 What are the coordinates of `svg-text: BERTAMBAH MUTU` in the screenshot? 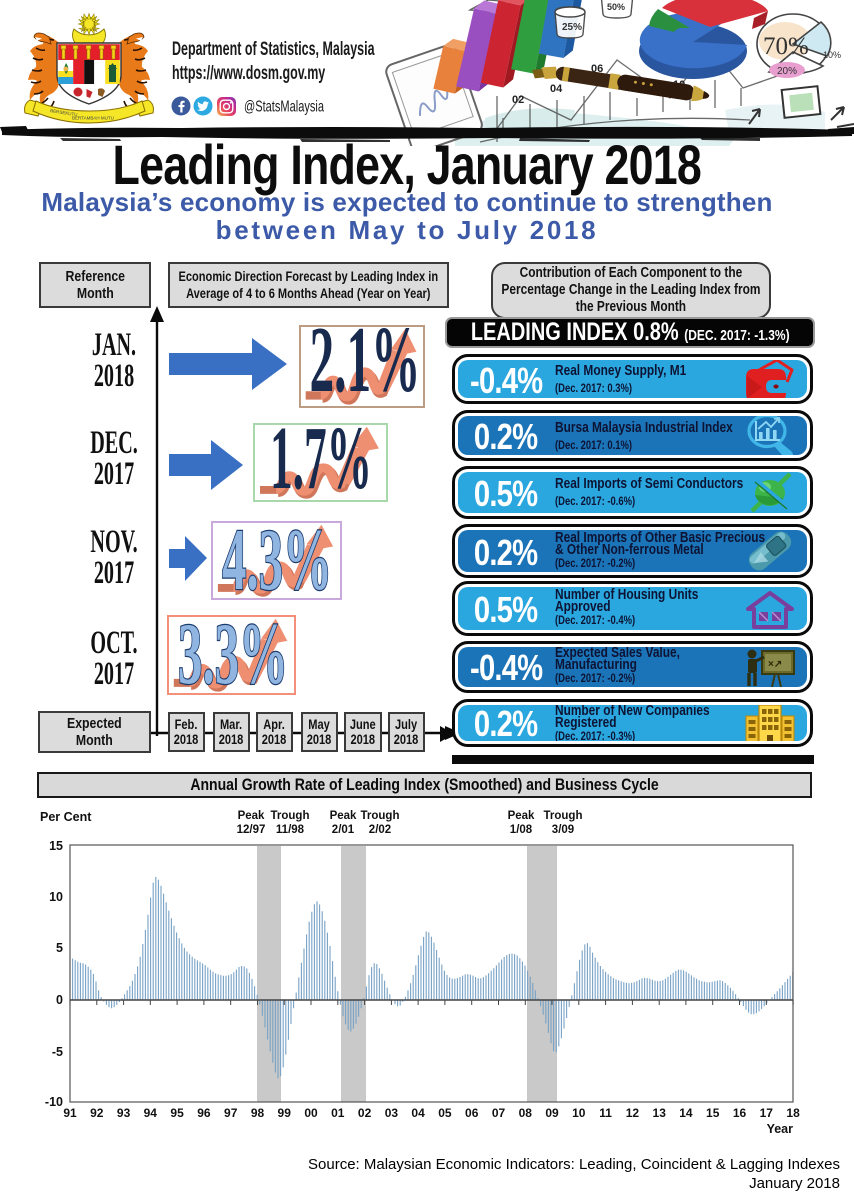 It's located at (93, 118).